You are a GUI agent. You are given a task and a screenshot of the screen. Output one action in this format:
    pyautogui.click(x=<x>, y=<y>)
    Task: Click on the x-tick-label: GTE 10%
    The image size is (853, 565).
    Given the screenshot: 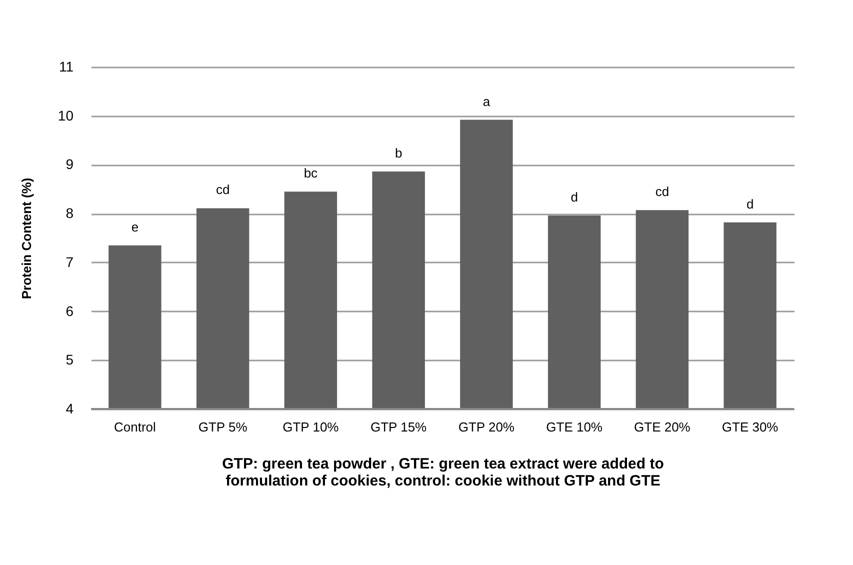 What is the action you would take?
    pyautogui.click(x=574, y=427)
    